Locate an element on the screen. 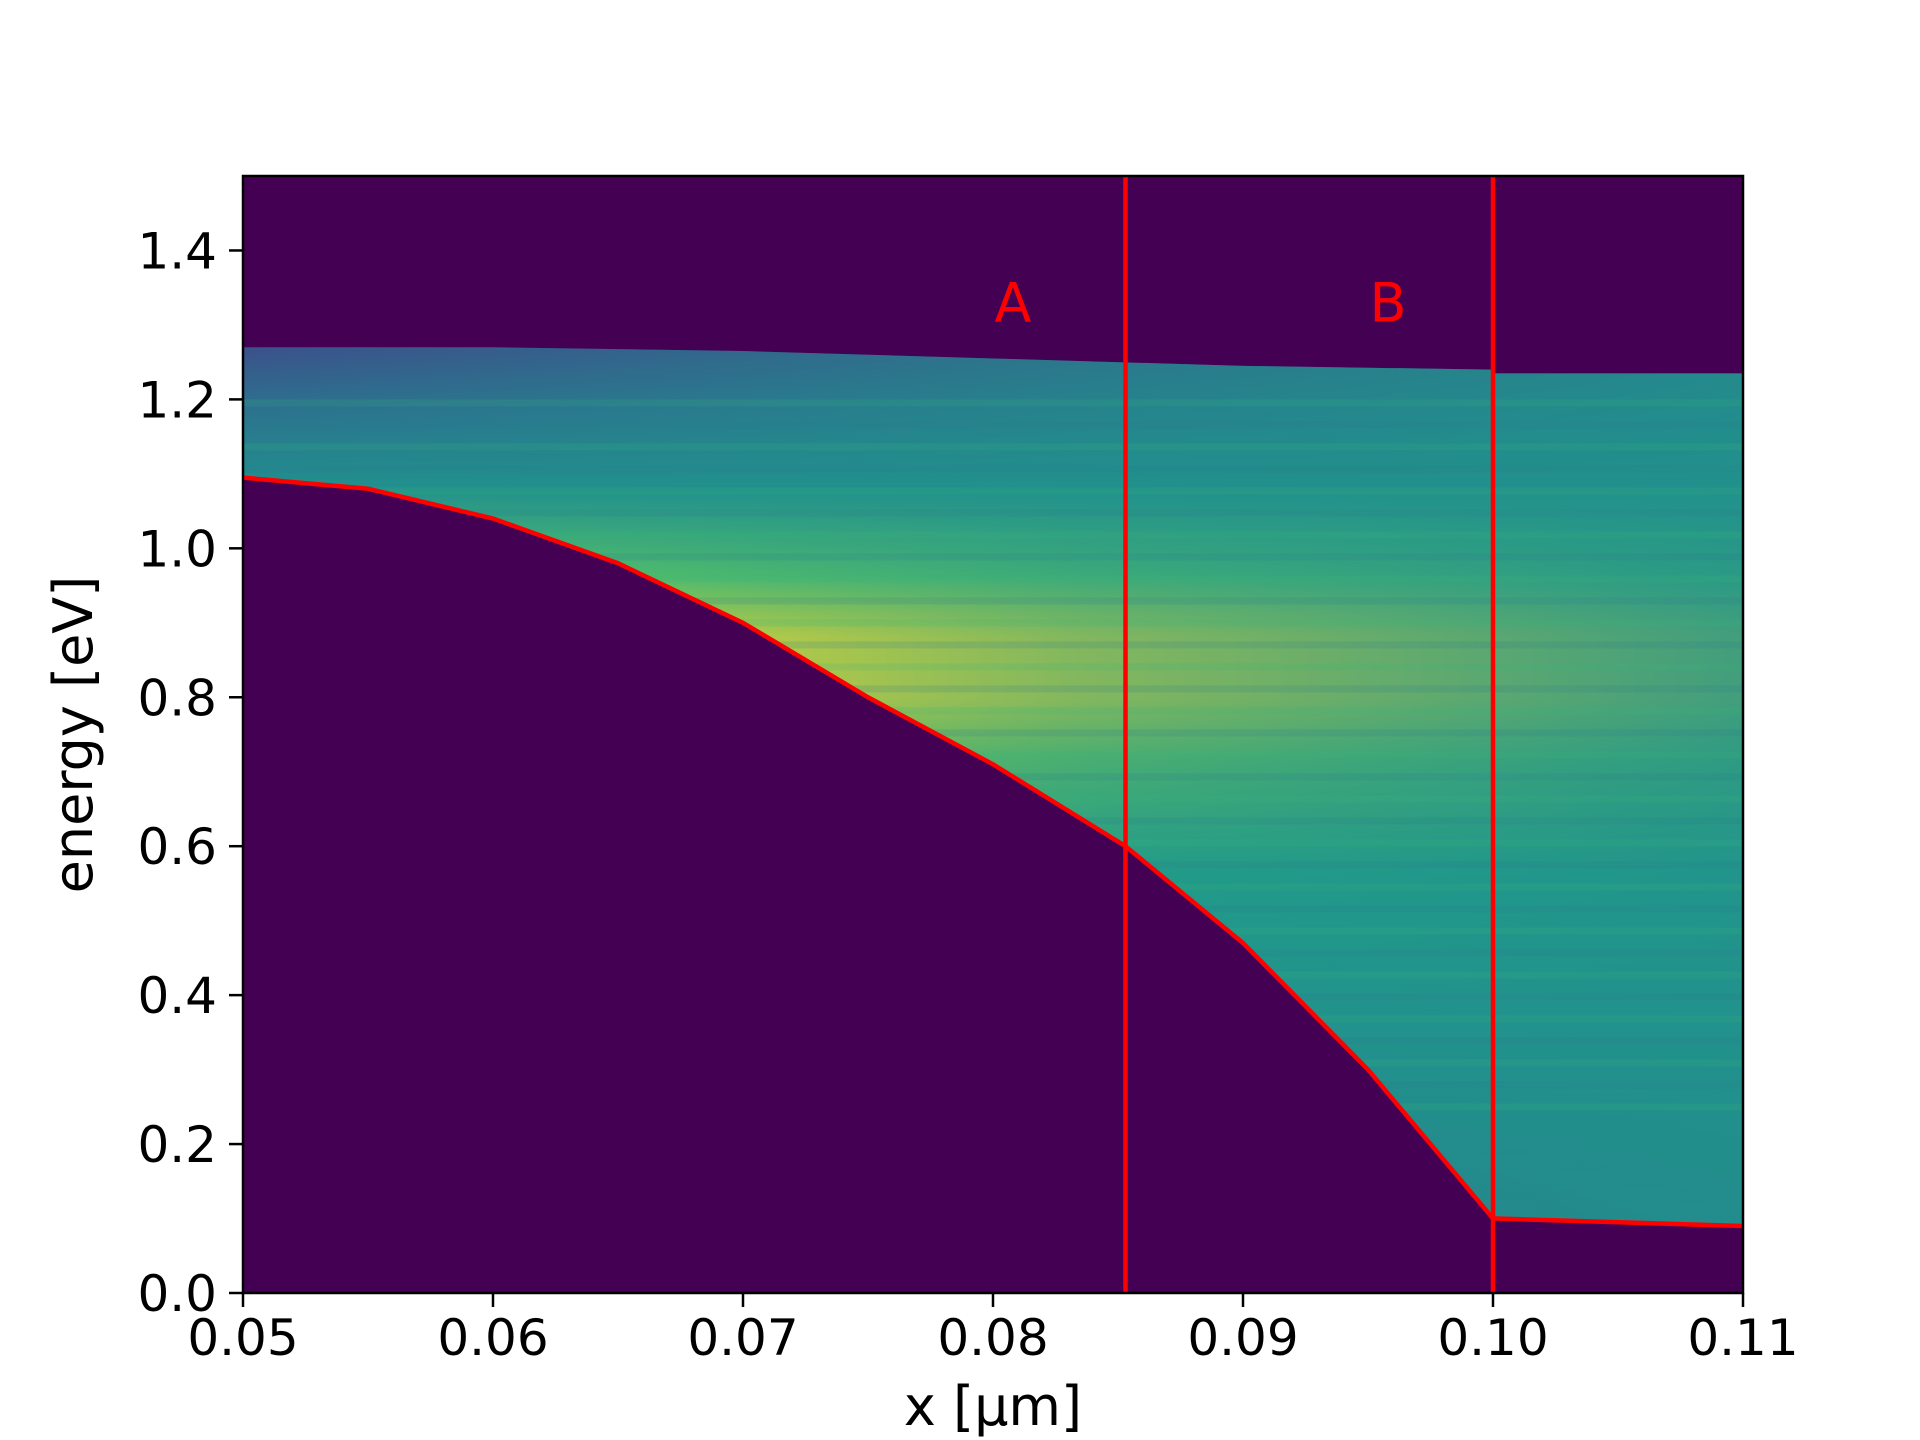 This screenshot has height=1440, width=1920. y-axis-ticks: 0.0 0.2 0.4 0.6 0.8 1.0 1.2 1.4 is located at coordinates (190, 772).